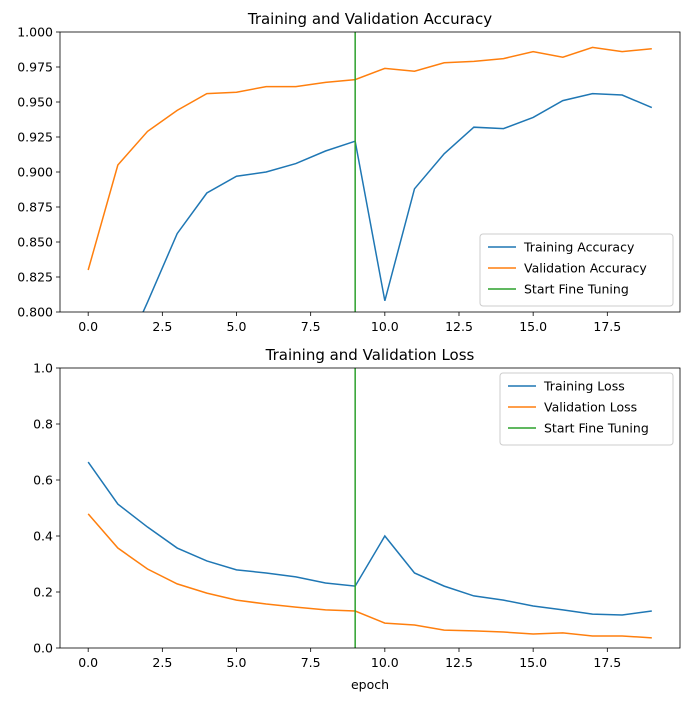 The image size is (689, 705). What do you see at coordinates (35, 102) in the screenshot?
I see `y-tick-label: 0.950` at bounding box center [35, 102].